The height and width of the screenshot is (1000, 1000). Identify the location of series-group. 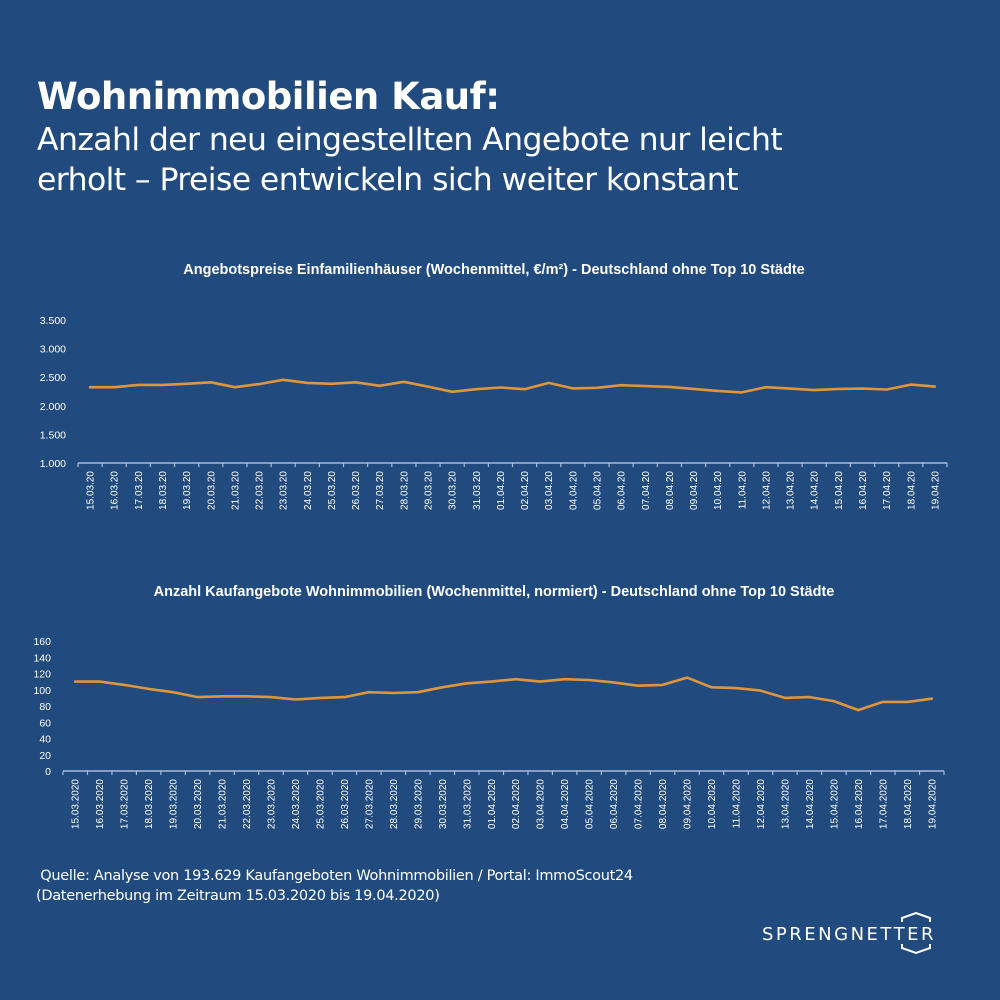
(503, 694).